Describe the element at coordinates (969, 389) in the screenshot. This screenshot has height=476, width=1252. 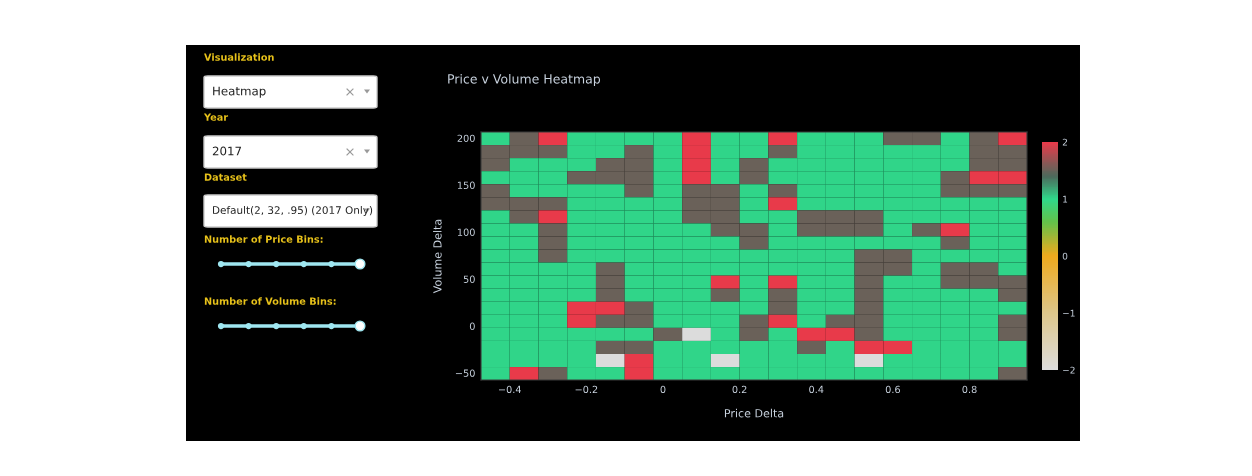
I see `x-tick-label: 0.8` at that location.